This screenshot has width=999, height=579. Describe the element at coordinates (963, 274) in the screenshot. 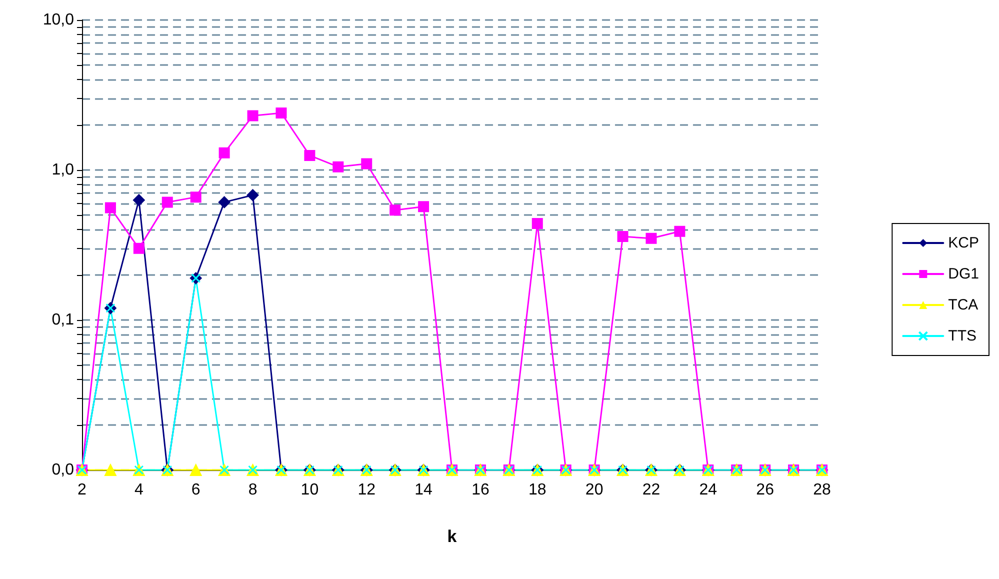

I see `legend-label: DG1` at that location.